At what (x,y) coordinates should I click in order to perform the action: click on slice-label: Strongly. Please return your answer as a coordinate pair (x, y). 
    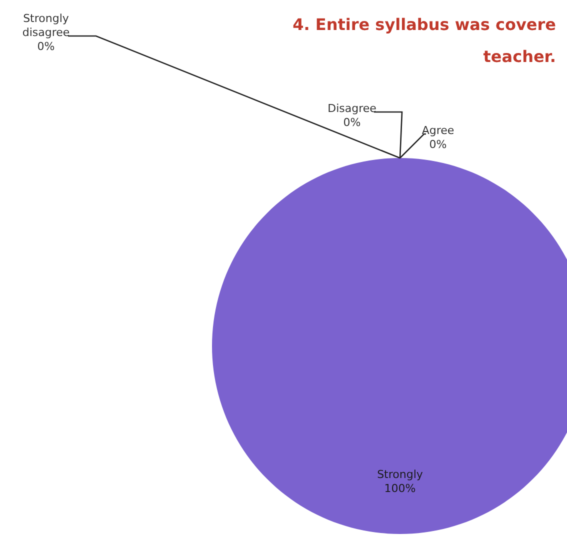
    Looking at the image, I should click on (400, 474).